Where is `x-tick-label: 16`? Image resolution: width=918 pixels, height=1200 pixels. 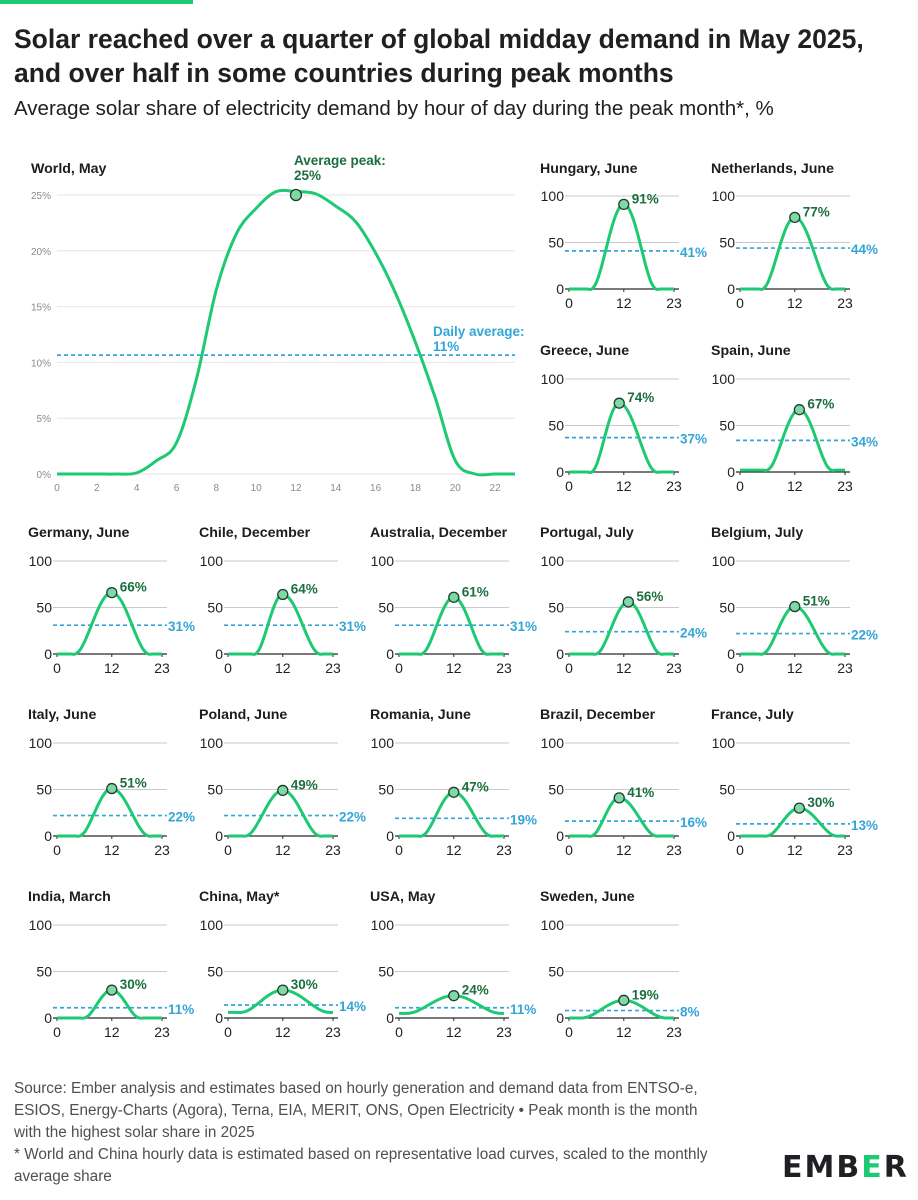 x-tick-label: 16 is located at coordinates (376, 488).